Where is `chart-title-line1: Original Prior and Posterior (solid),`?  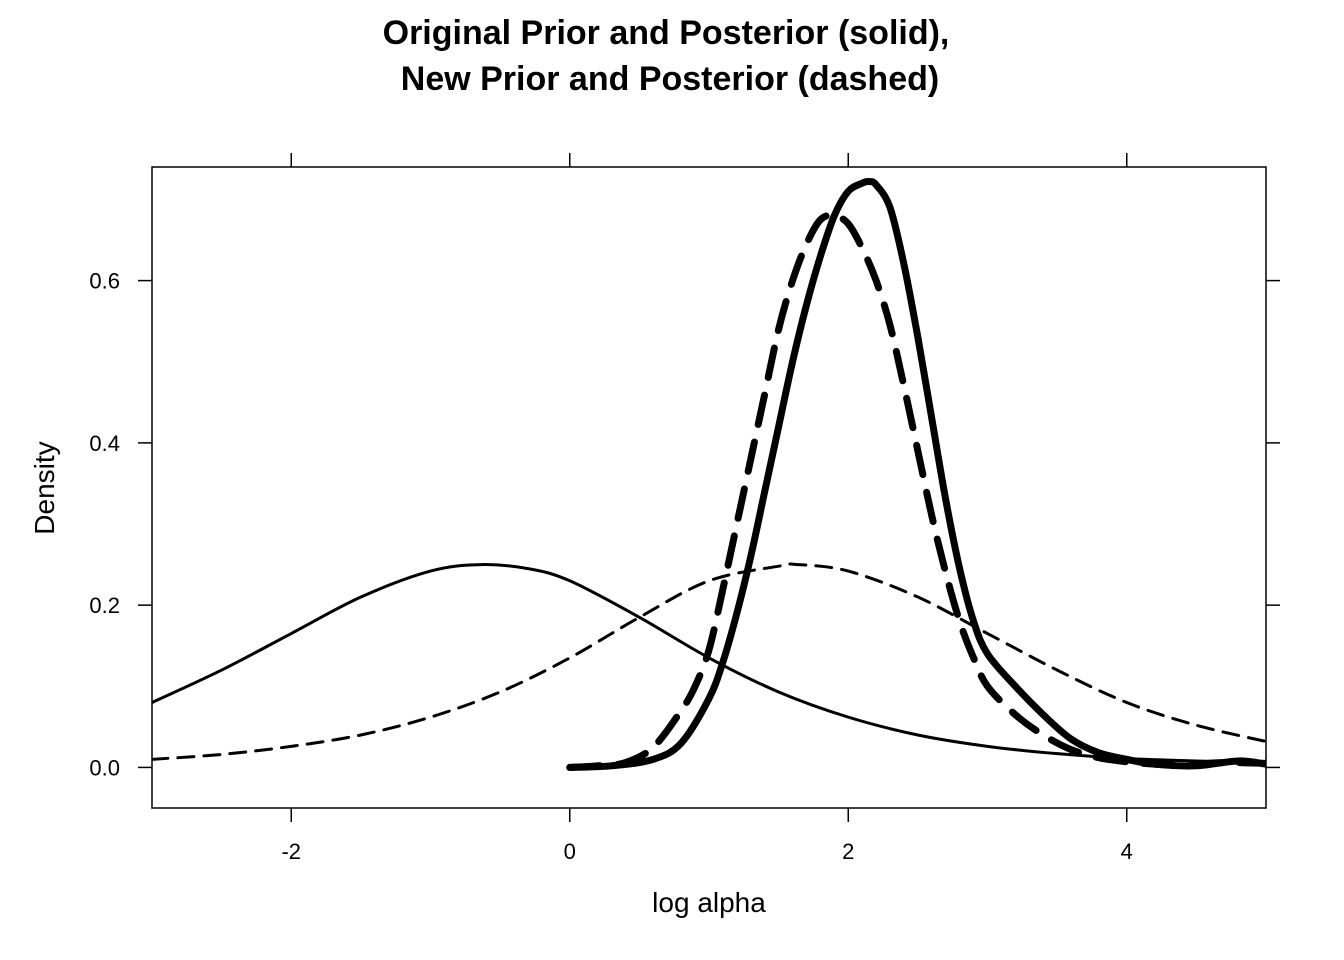 chart-title-line1: Original Prior and Posterior (solid), is located at coordinates (666, 33).